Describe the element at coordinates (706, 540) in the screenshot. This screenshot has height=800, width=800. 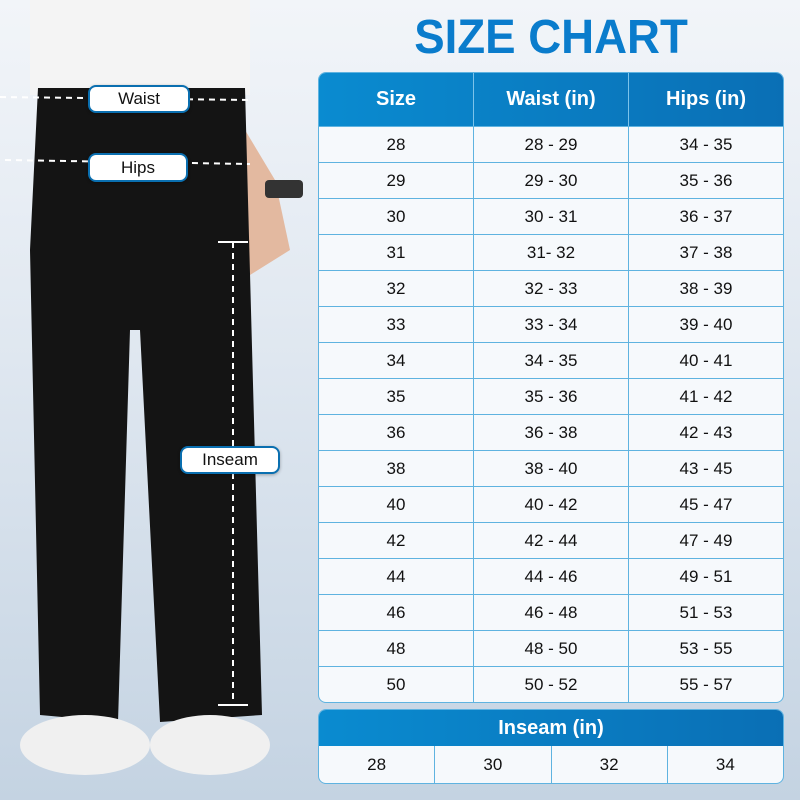
I see `table-cell: 47 - 49` at that location.